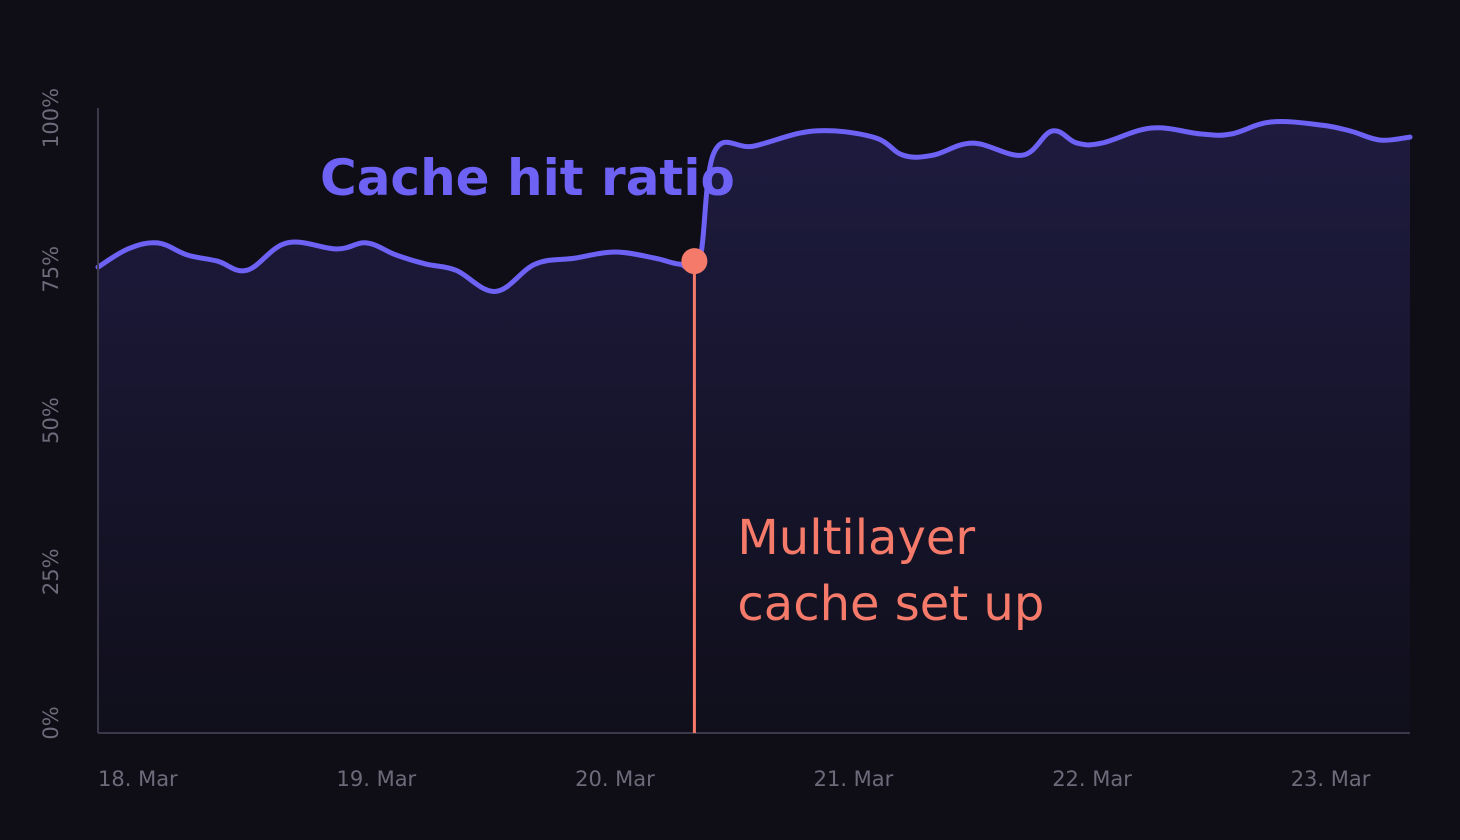  Describe the element at coordinates (854, 779) in the screenshot. I see `x-tick-label: 21. Mar` at that location.